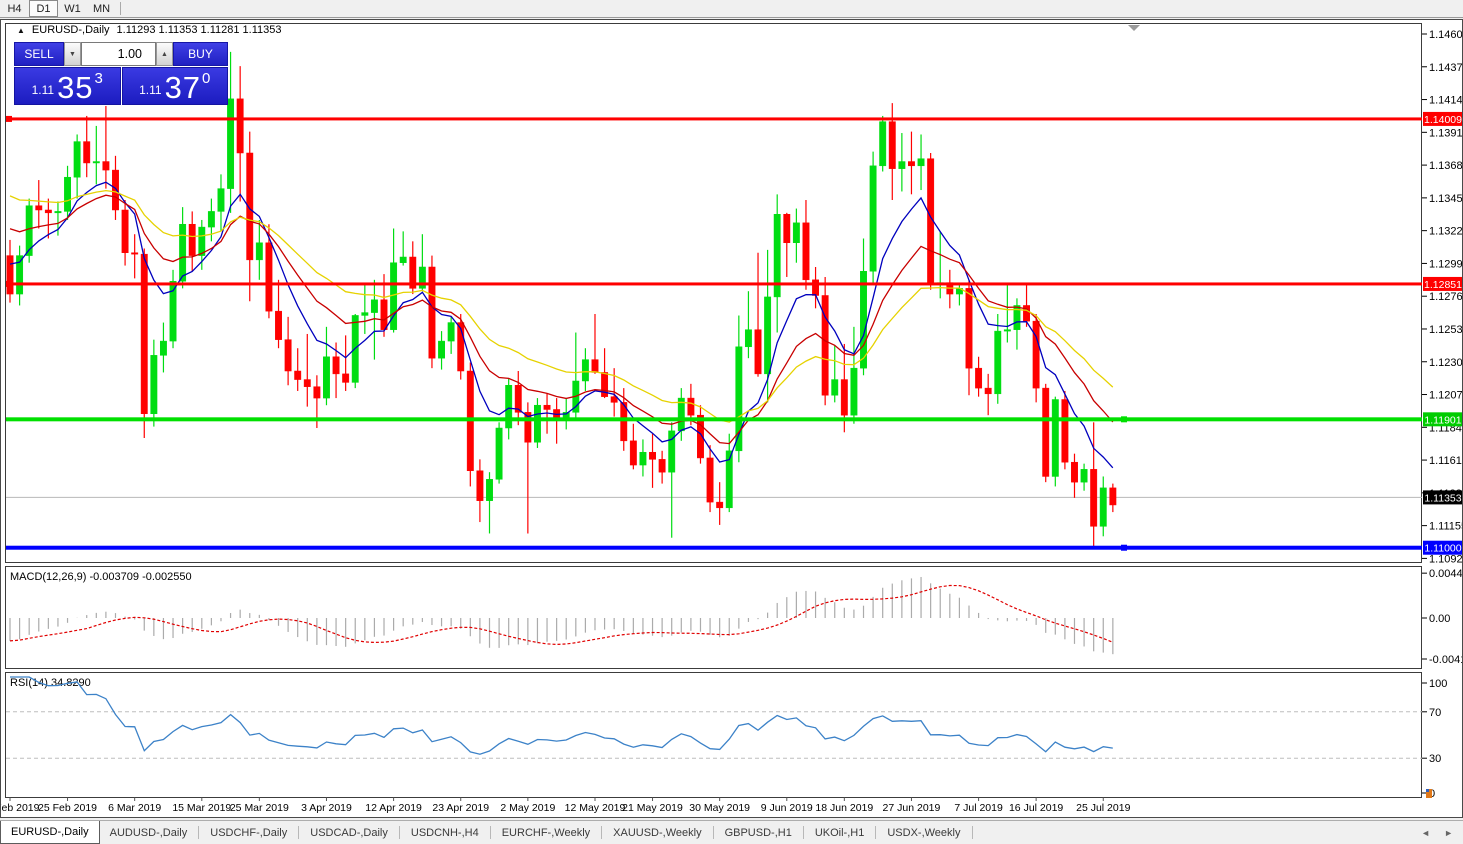 This screenshot has width=1463, height=844. Describe the element at coordinates (259, 808) in the screenshot. I see `date-label: 25 Mar 2019` at that location.